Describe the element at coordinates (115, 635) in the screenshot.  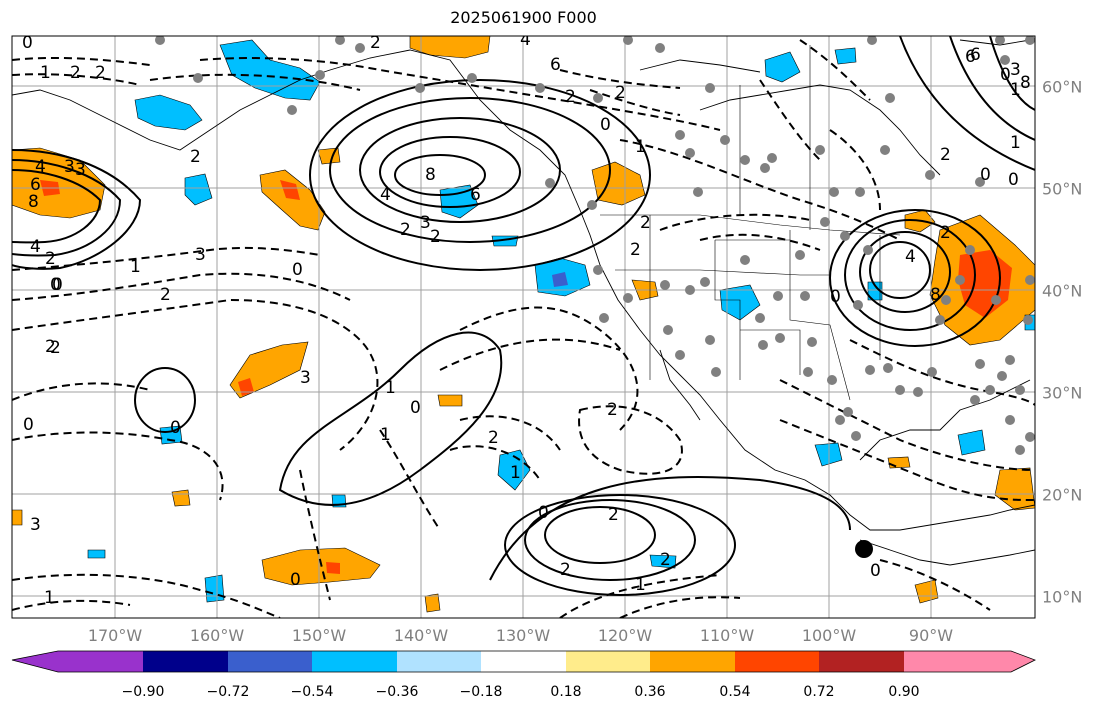
I see `lon-label-170w: 170°W` at that location.